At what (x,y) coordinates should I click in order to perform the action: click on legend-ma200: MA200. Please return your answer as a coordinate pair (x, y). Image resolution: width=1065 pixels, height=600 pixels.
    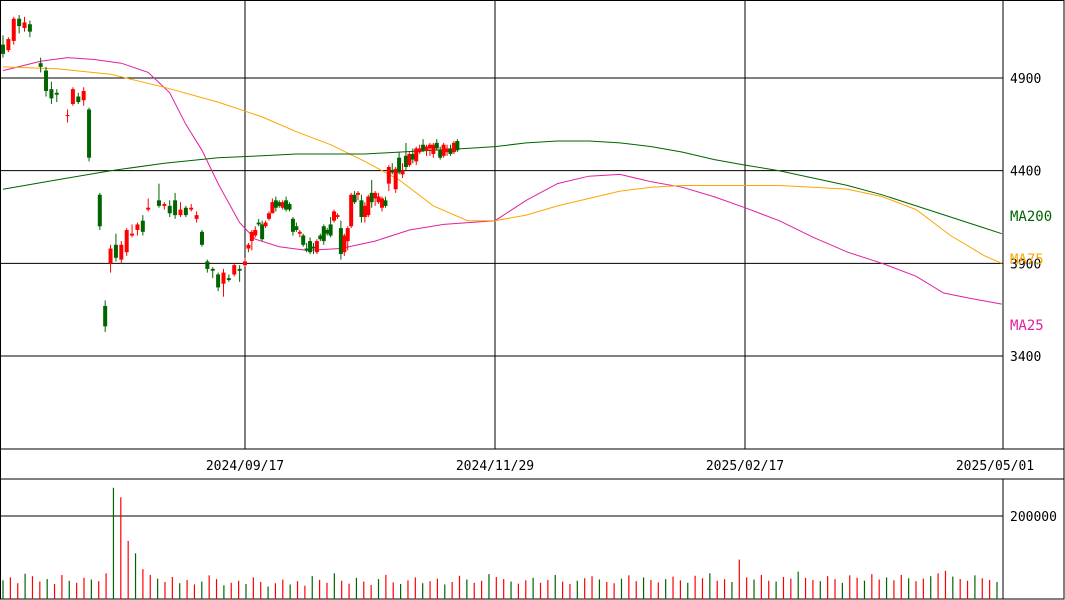
    Looking at the image, I should click on (1031, 217).